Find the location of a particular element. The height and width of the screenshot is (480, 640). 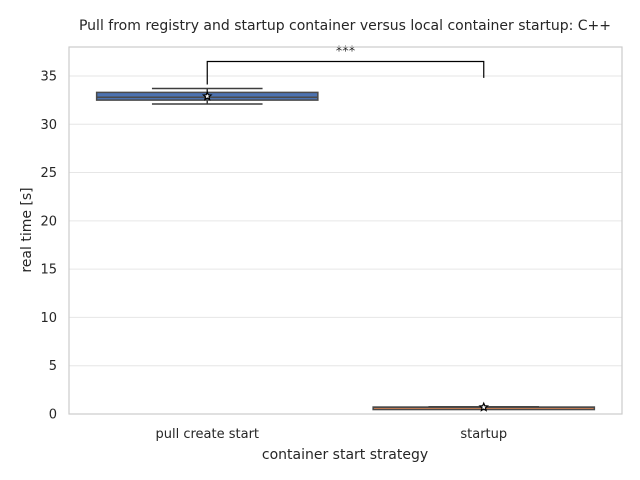

x-tick-label: startup is located at coordinates (483, 434).